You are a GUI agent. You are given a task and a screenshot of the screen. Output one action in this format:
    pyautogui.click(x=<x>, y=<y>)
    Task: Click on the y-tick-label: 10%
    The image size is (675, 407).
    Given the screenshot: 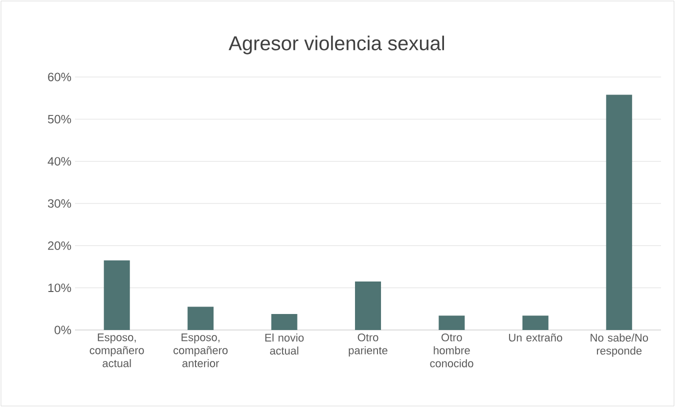 What is the action you would take?
    pyautogui.click(x=60, y=288)
    